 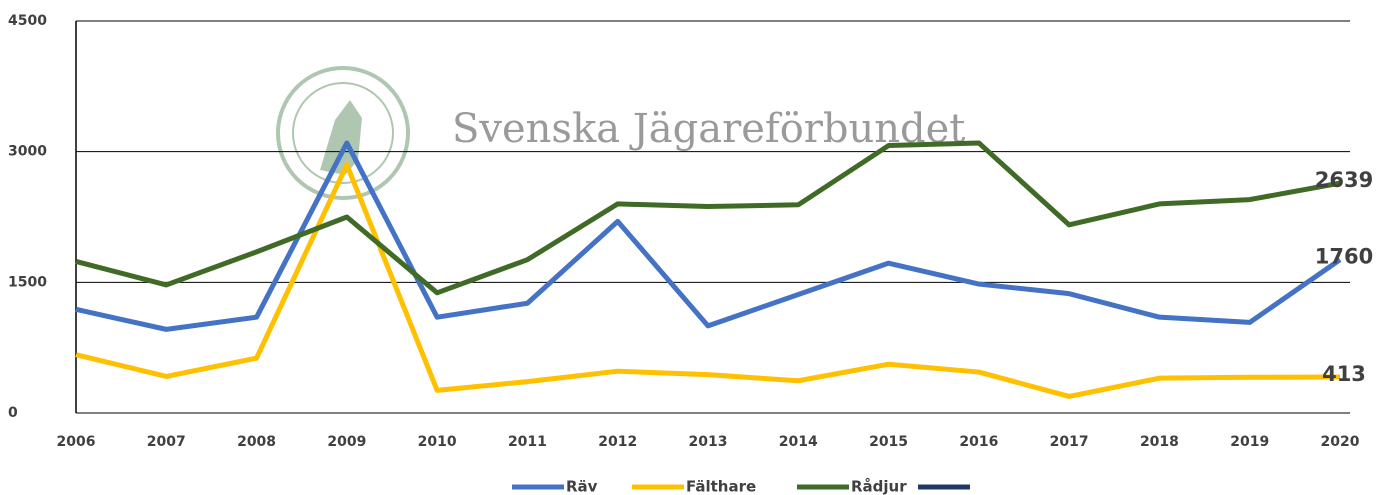 I want to click on y-tick-label: 0, so click(x=13, y=413).